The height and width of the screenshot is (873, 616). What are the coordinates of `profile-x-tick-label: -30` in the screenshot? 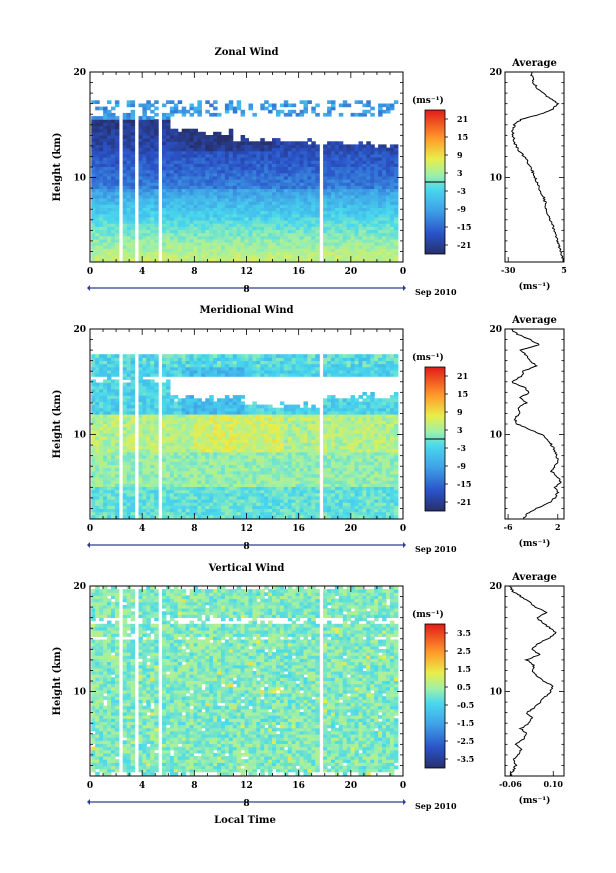 It's located at (508, 270).